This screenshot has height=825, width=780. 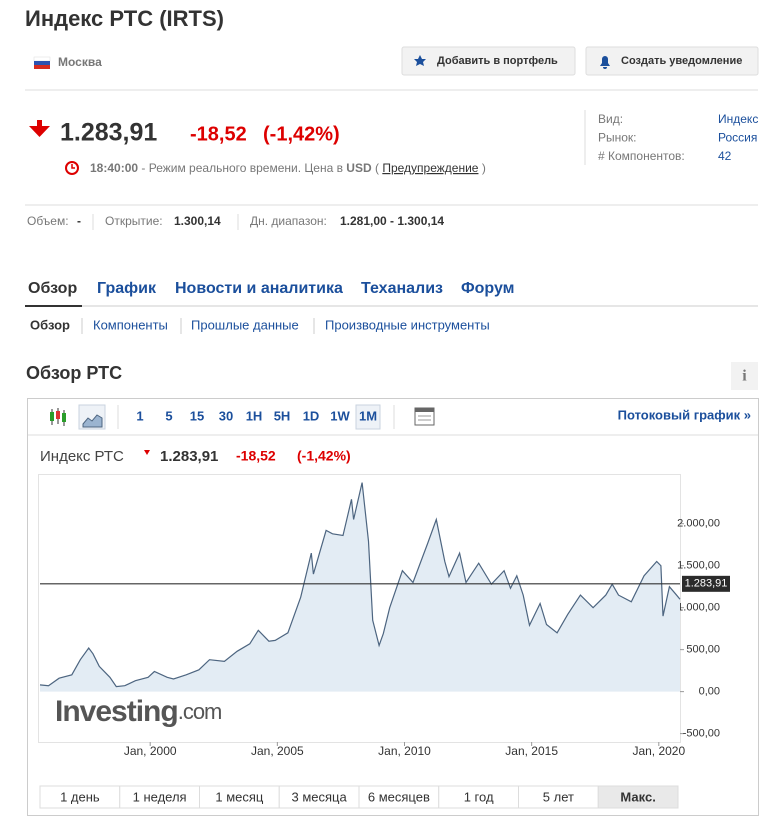 What do you see at coordinates (698, 524) in the screenshot?
I see `y-tick-label: 2.000,00` at bounding box center [698, 524].